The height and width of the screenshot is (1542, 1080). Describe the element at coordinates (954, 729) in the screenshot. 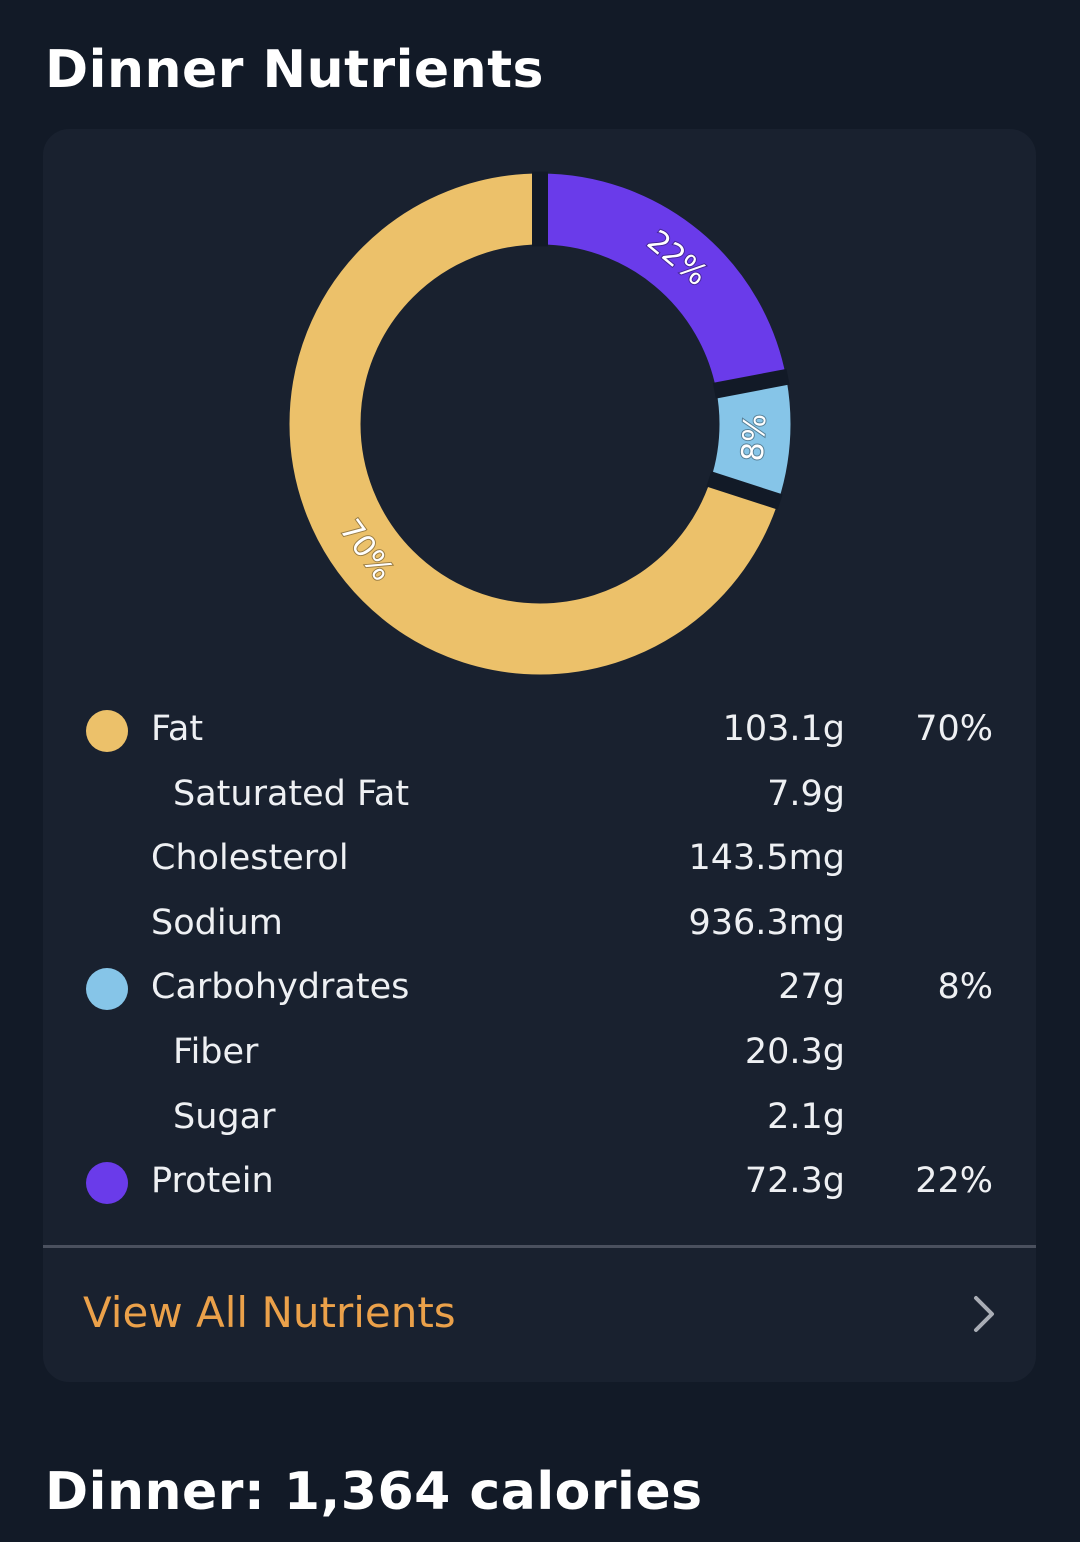

I see `nutrient-percent: 70%` at that location.